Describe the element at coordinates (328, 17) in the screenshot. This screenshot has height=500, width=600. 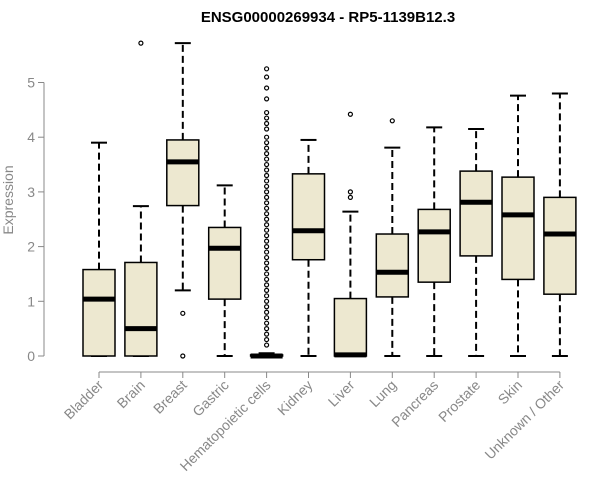
I see `chart-title: ENSG00000269934 - RP5-1139B12.3` at that location.